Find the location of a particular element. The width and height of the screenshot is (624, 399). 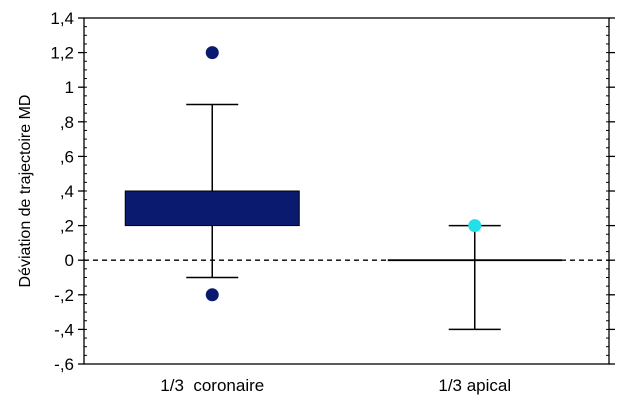

y-tick-label: 1,4 is located at coordinates (62, 18).